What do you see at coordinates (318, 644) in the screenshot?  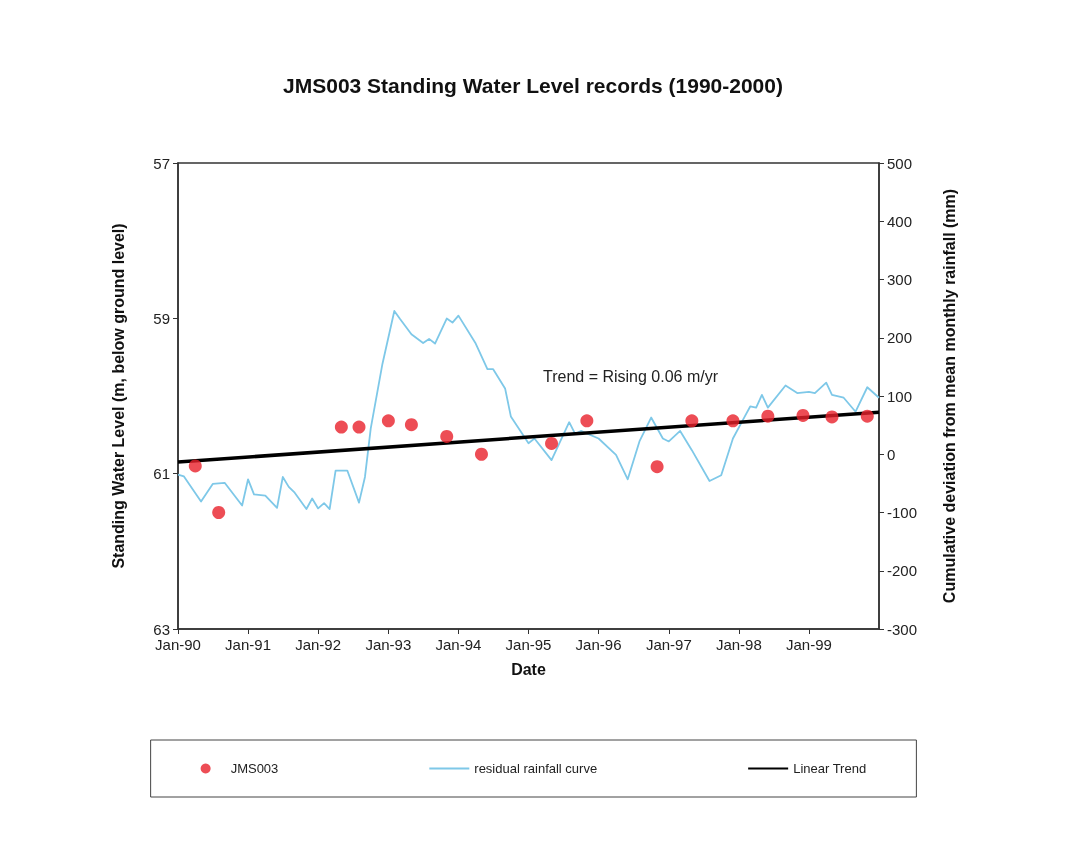 I see `x-tick-label: Jan-92` at bounding box center [318, 644].